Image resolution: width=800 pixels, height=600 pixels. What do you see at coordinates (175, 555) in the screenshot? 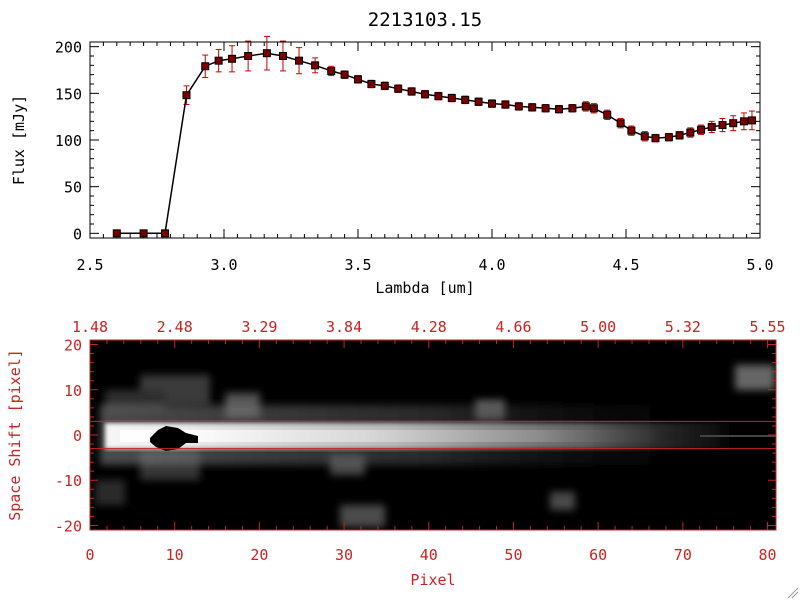
I see `pixel-tick-label: 10` at bounding box center [175, 555].